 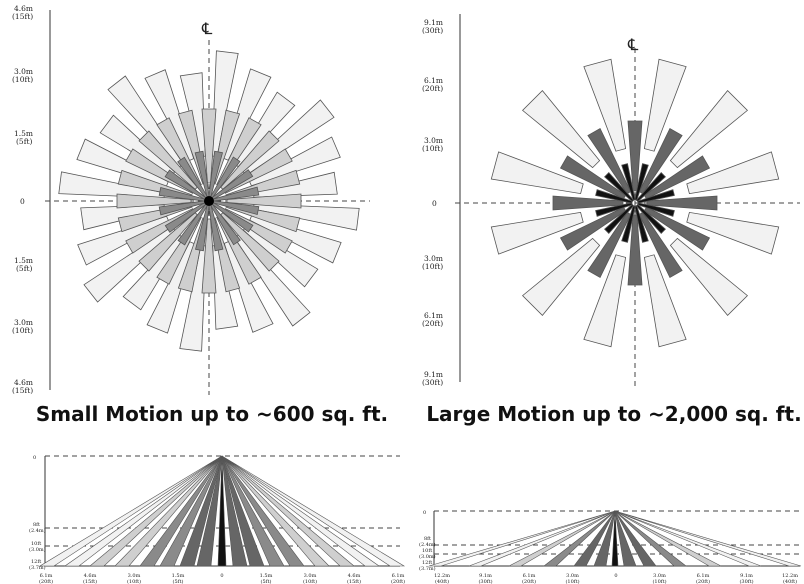 I want to click on side-small-height-label: (2.4m), so click(x=37, y=530).